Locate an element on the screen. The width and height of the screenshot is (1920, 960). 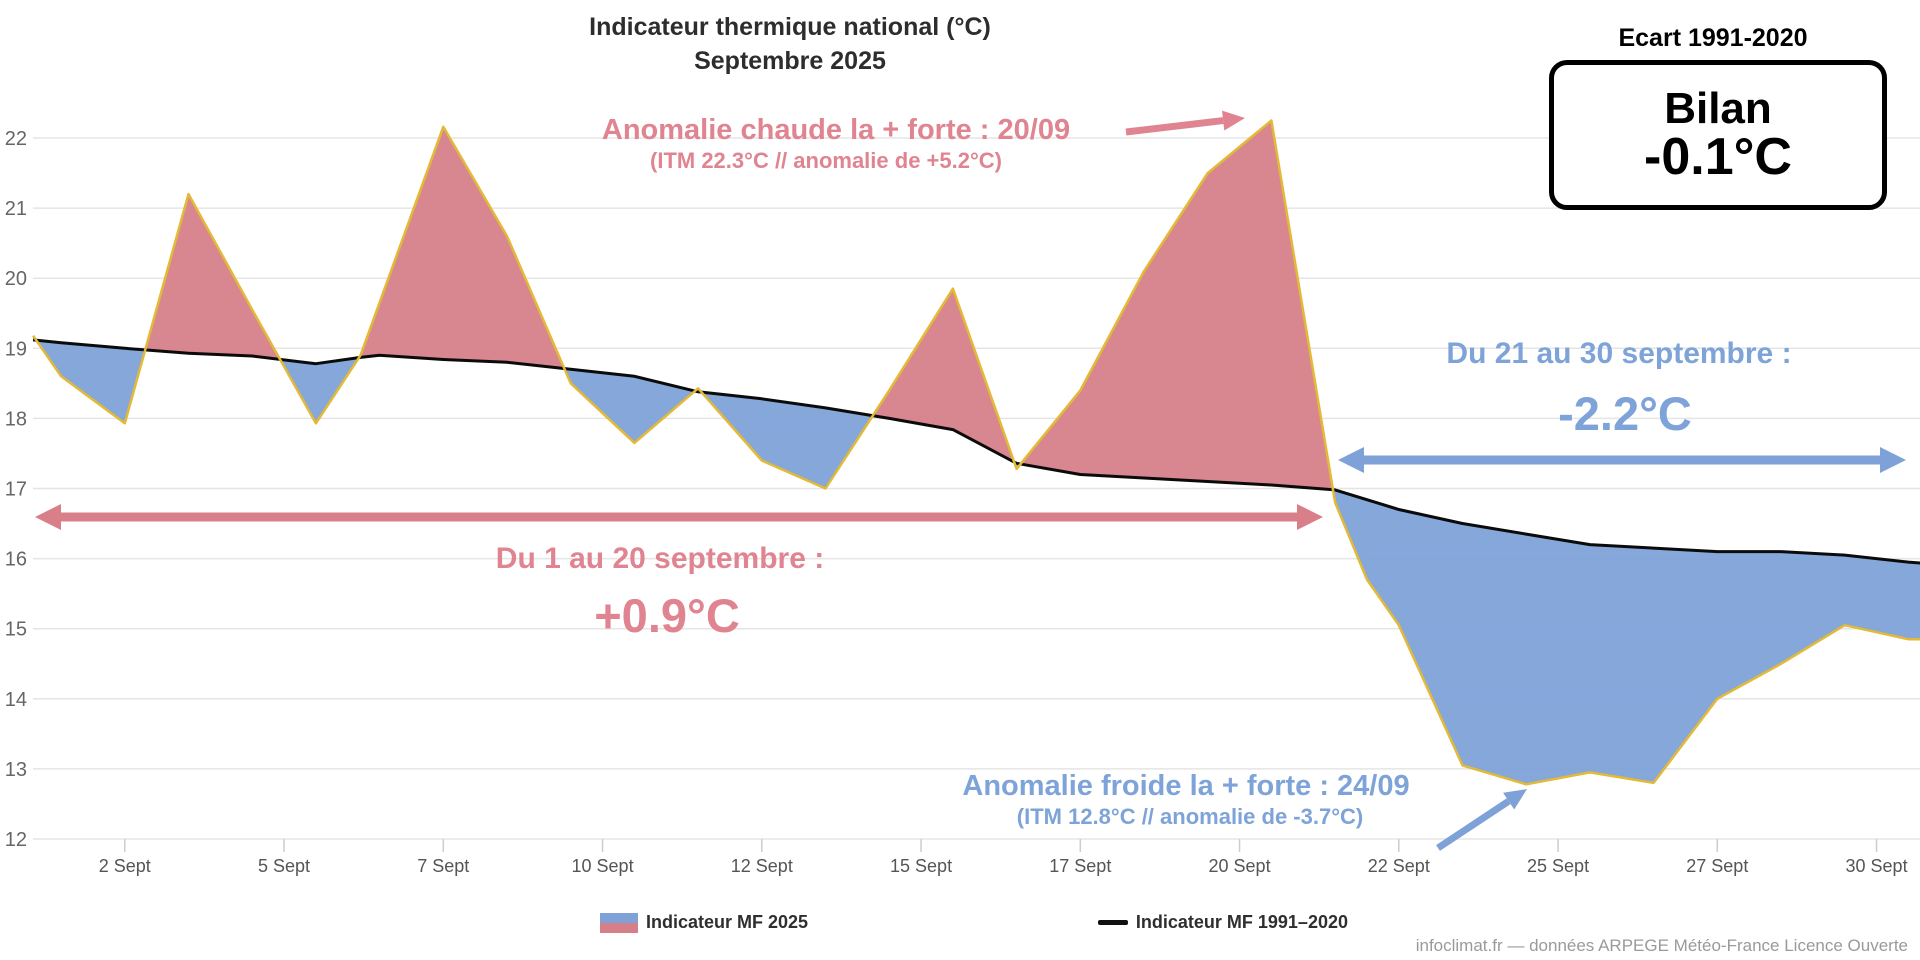
cold-peak-arrow-head is located at coordinates (1515, 799).